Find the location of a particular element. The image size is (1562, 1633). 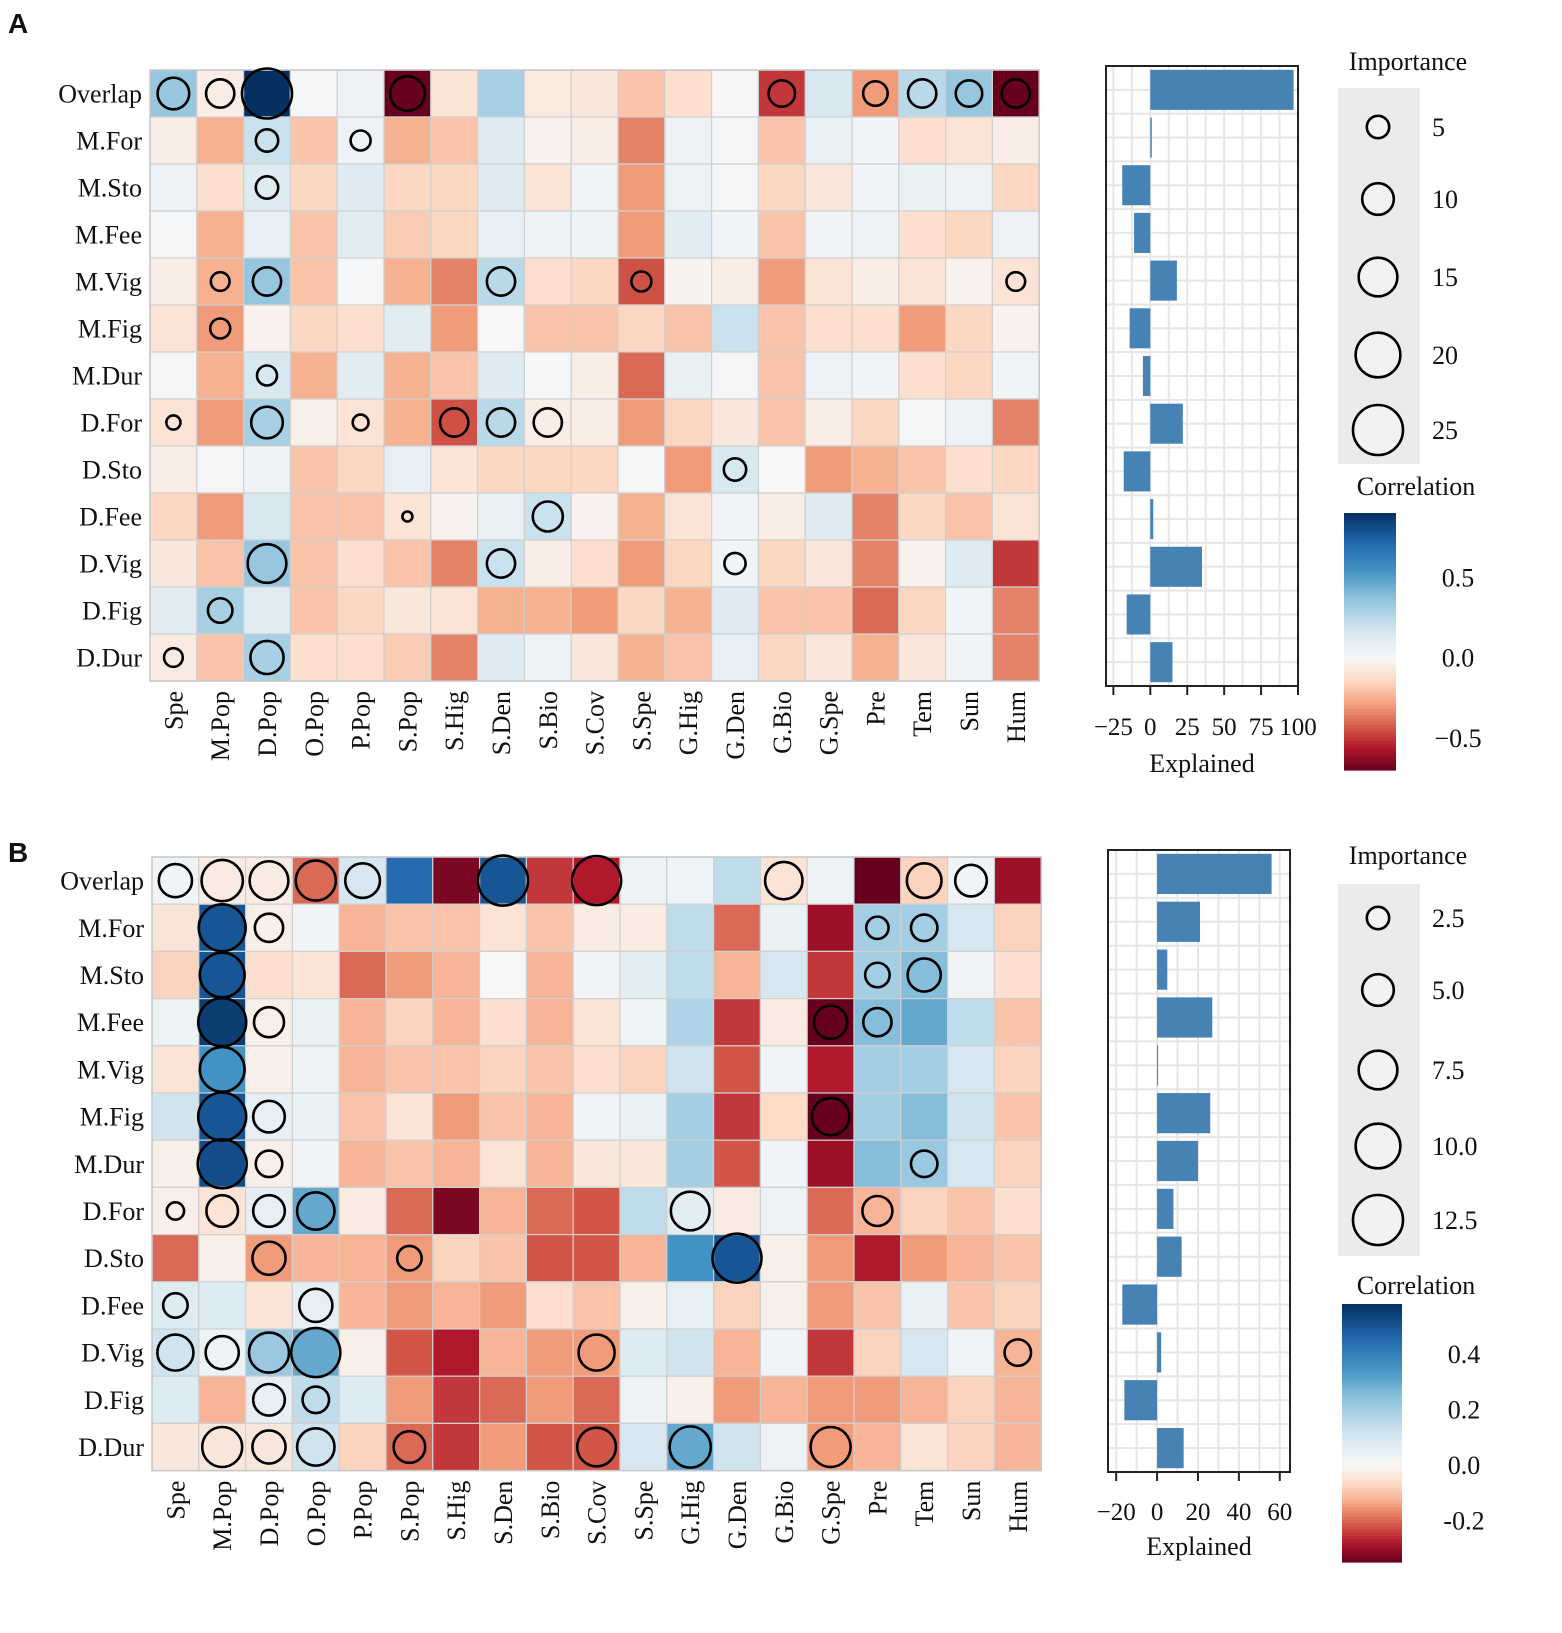

bar-tick-label: 75 is located at coordinates (1261, 727).